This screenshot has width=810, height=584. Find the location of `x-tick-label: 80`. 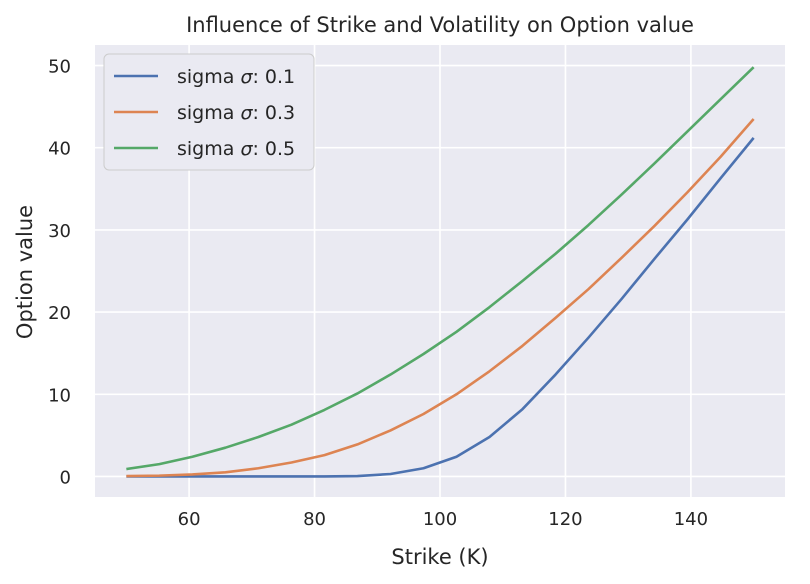

x-tick-label: 80 is located at coordinates (314, 519).